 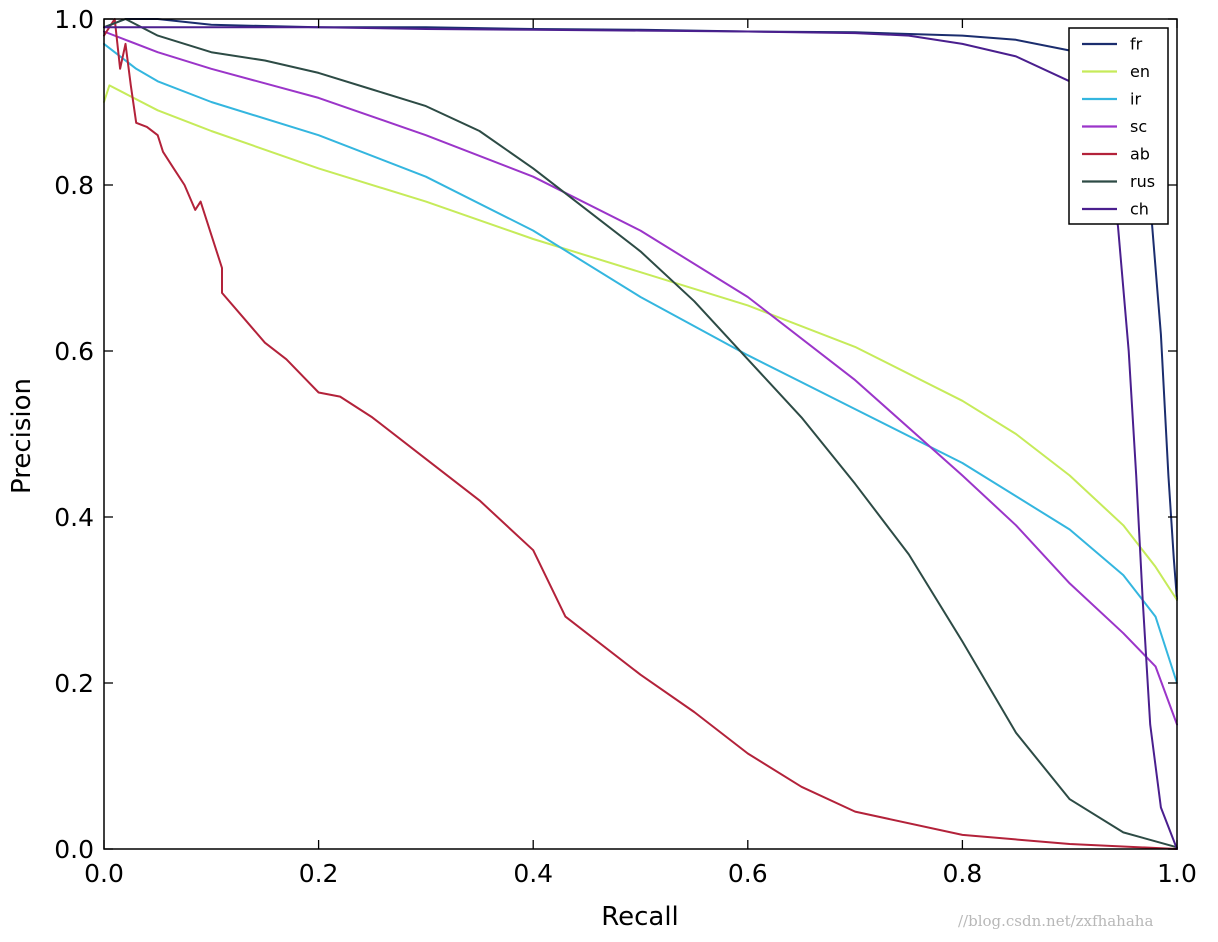 I want to click on x-tick-label: 0.4, so click(x=533, y=873).